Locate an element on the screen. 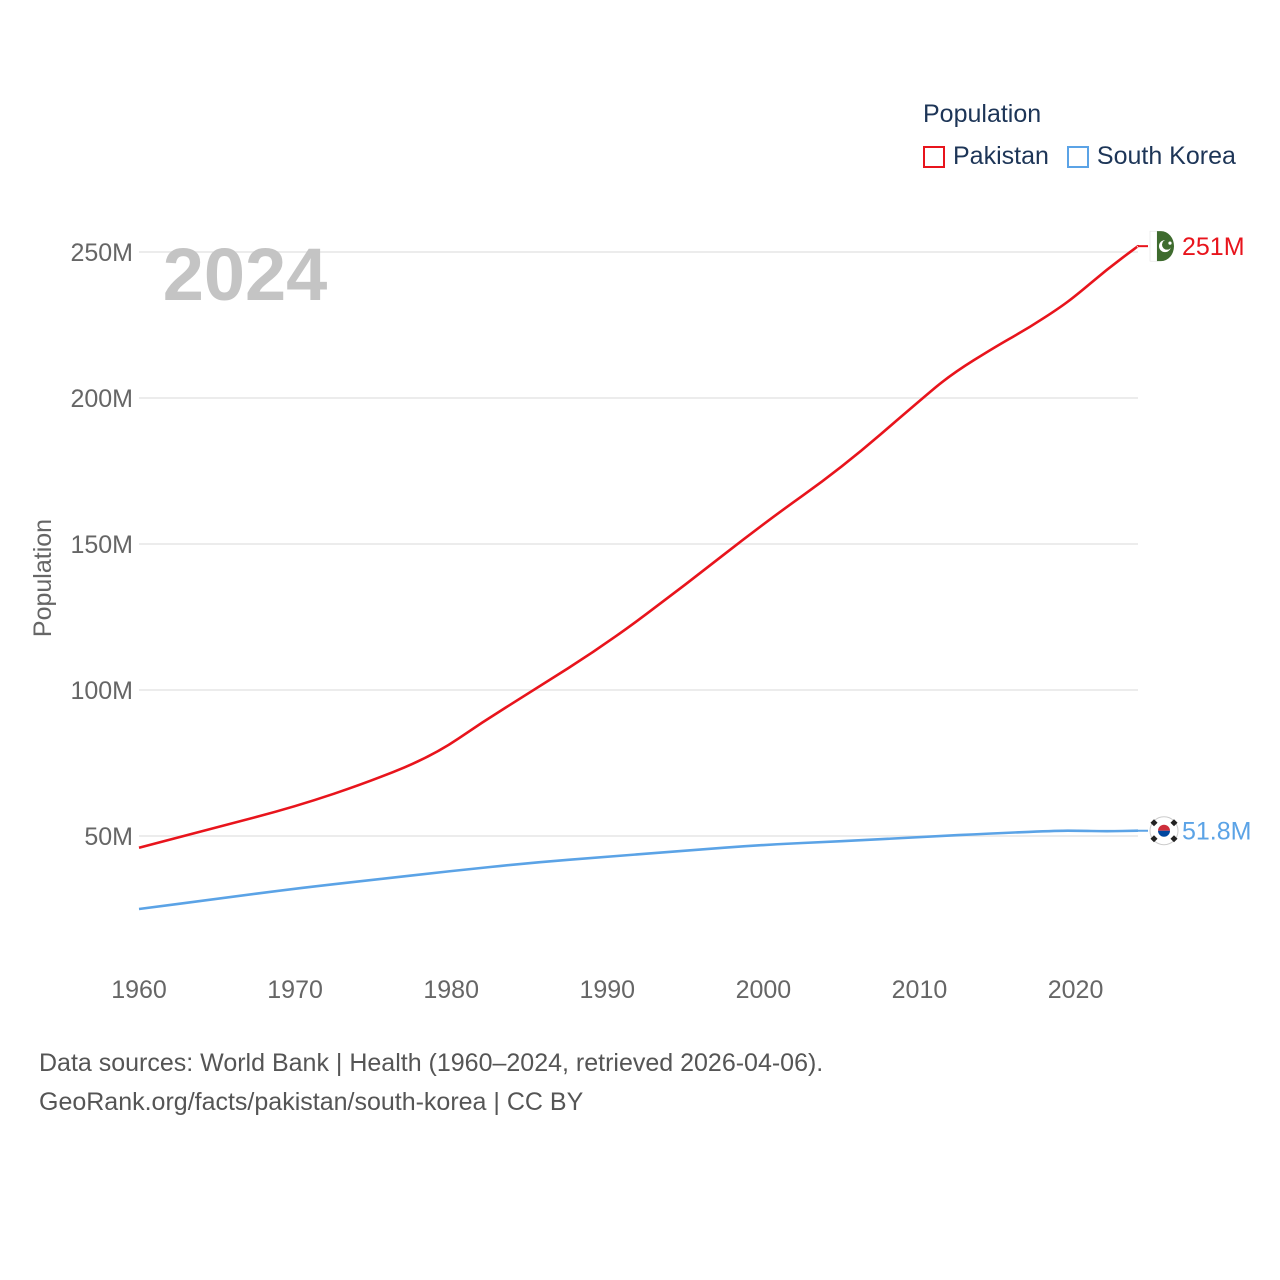  y-tick-label: 150M is located at coordinates (101, 545).